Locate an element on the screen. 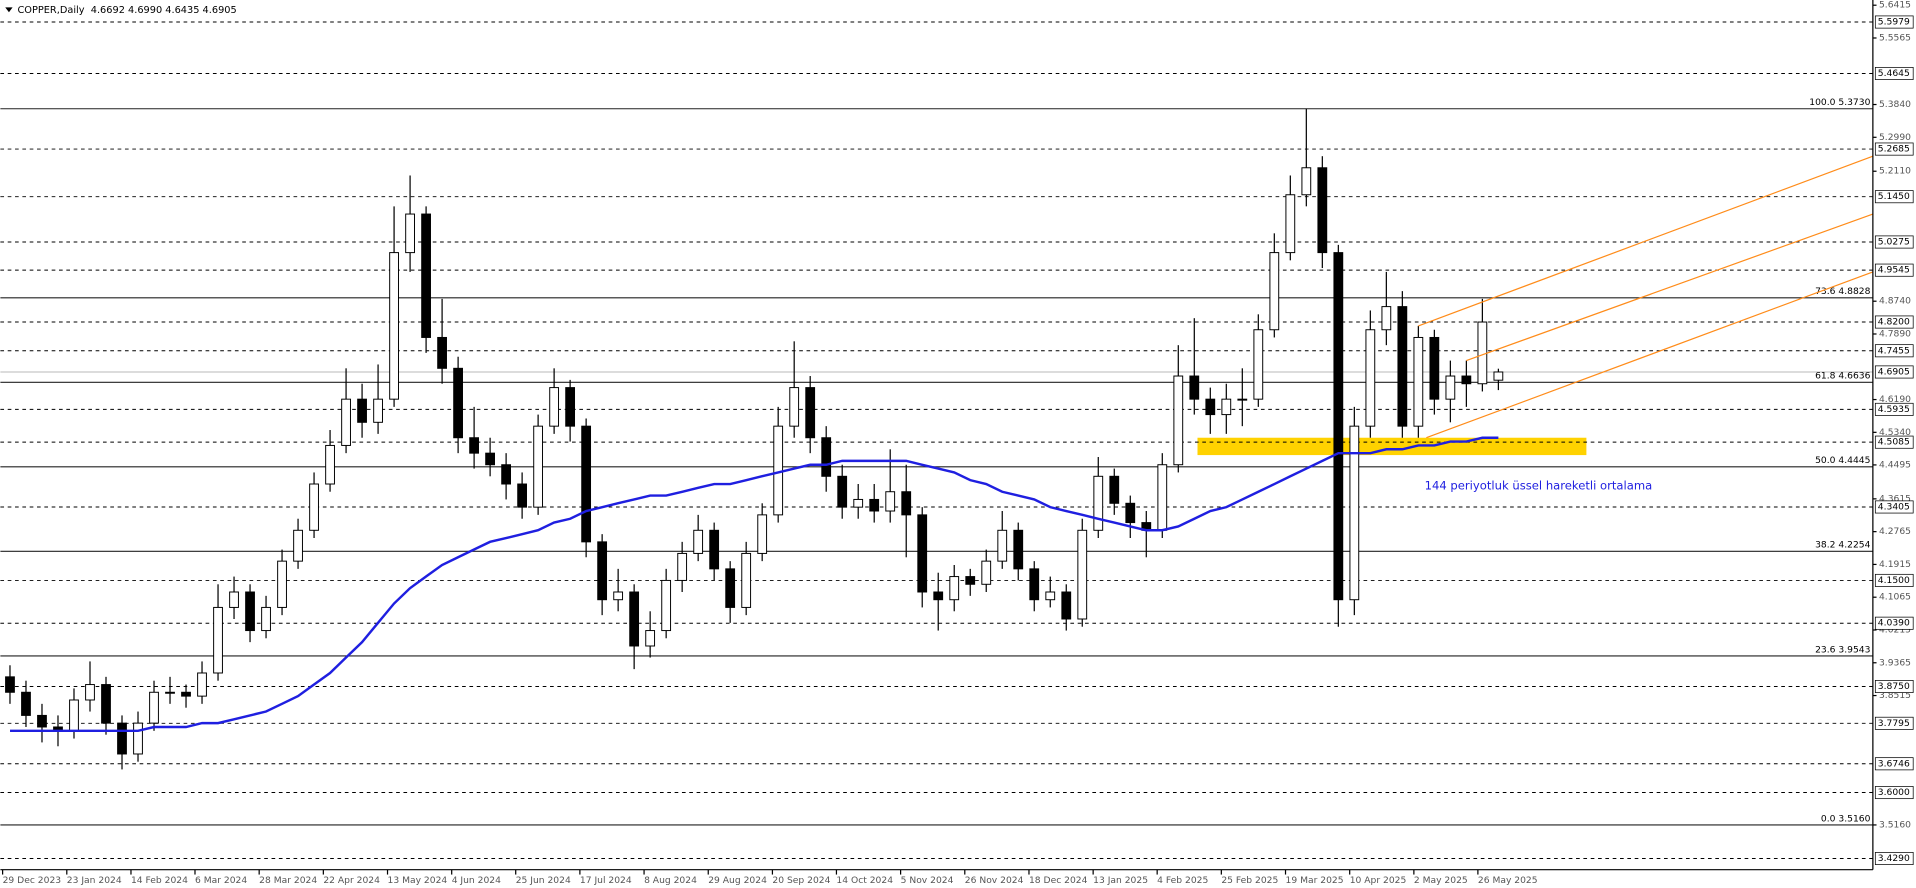  y-tick-label: 5.5565 is located at coordinates (1895, 37).